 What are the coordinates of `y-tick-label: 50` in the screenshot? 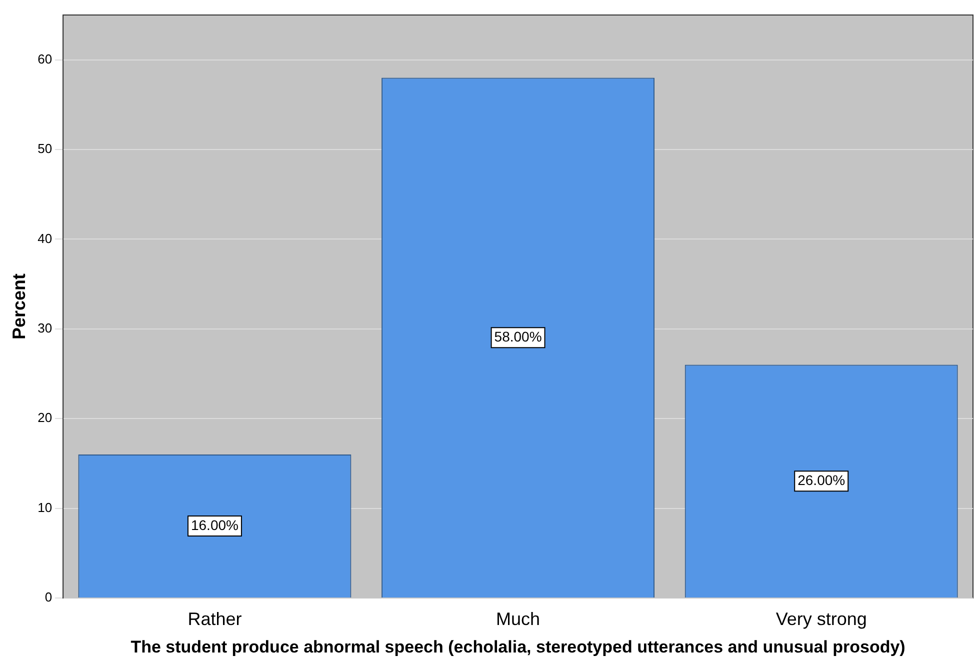 It's located at (45, 148).